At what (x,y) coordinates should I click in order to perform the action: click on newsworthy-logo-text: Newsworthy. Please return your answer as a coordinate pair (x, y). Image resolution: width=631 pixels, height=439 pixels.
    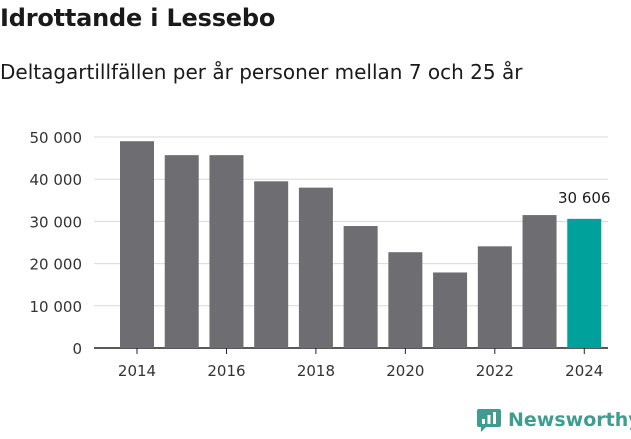
    Looking at the image, I should click on (569, 420).